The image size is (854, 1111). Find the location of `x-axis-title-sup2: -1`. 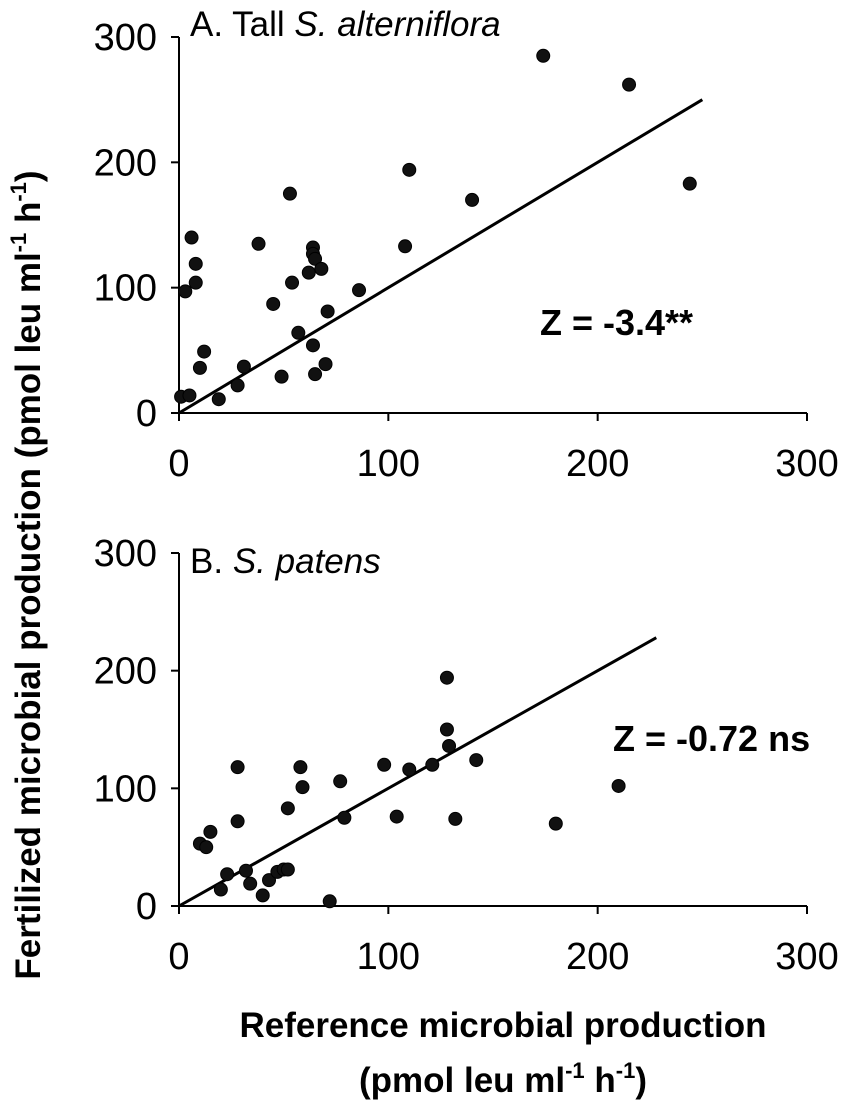

x-axis-title-sup2: -1 is located at coordinates (626, 1070).